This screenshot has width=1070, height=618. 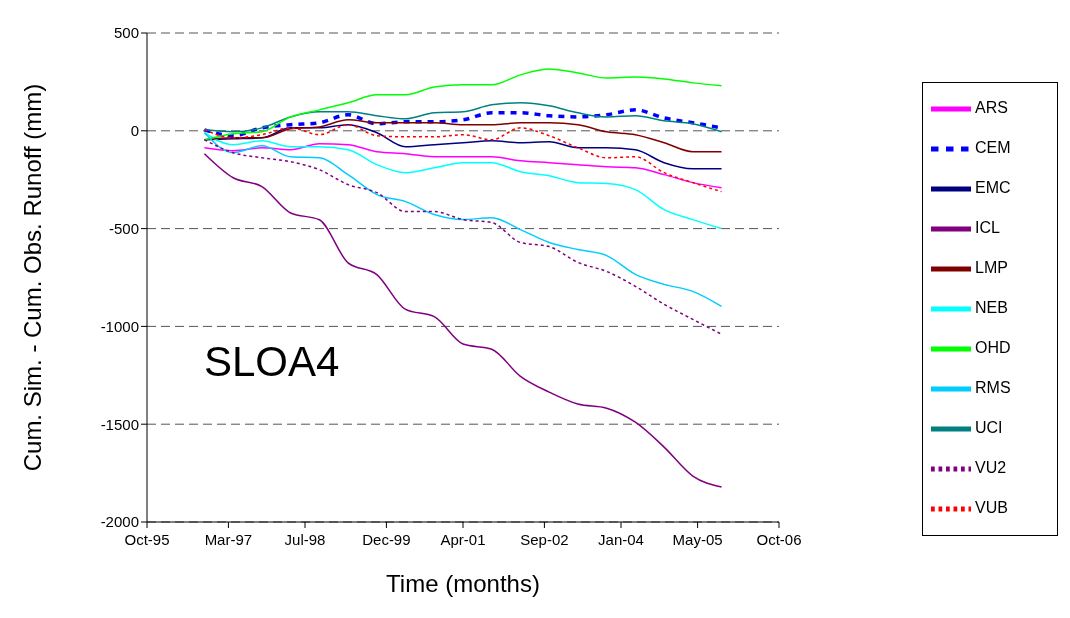 I want to click on legend-label: CEM, so click(x=993, y=148).